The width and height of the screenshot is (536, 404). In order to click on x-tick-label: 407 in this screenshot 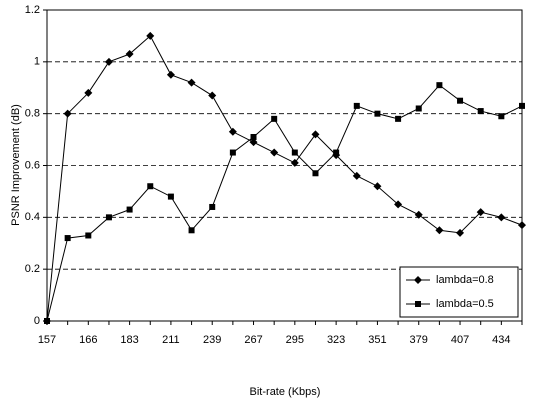, I will do `click(460, 340)`.